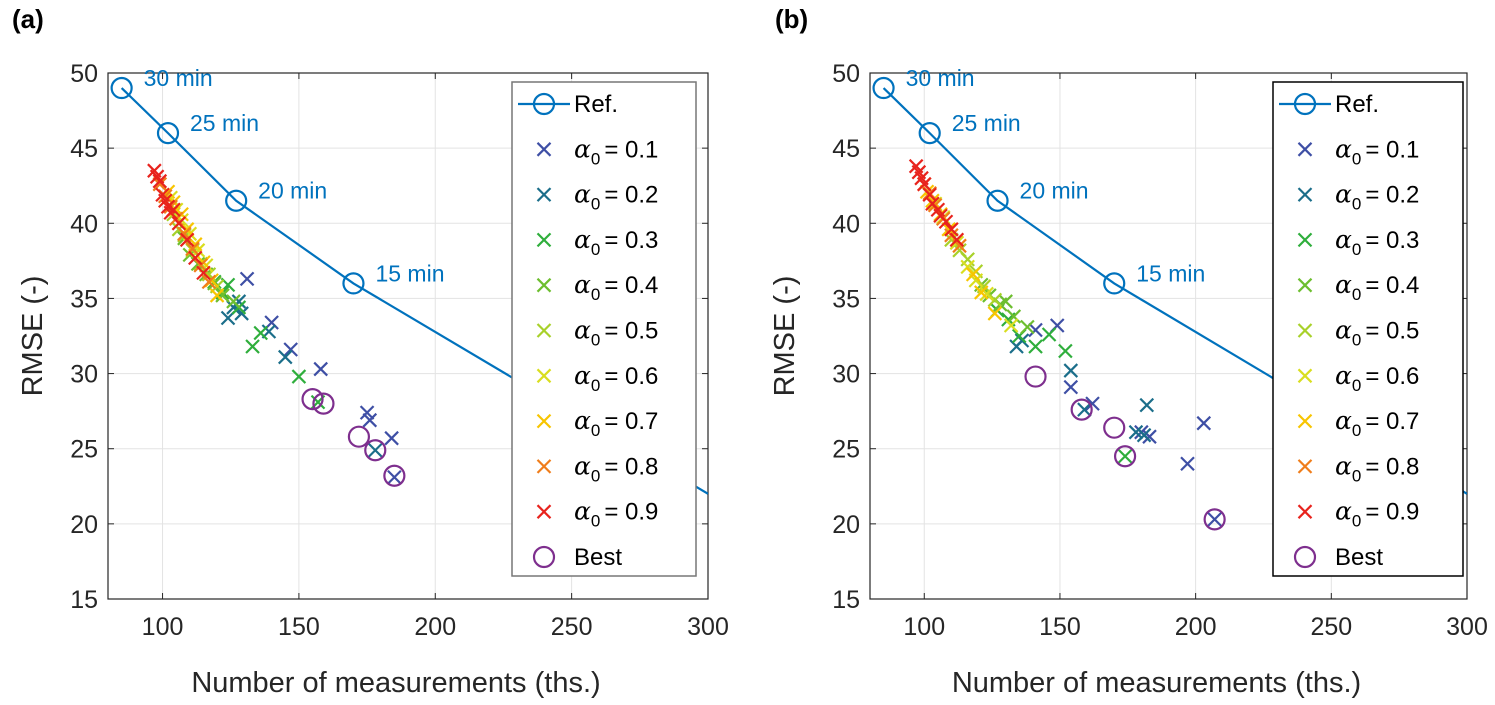 Image resolution: width=1495 pixels, height=705 pixels. I want to click on legend-label-alpha-0.2: α0 = 0.2, so click(1377, 197).